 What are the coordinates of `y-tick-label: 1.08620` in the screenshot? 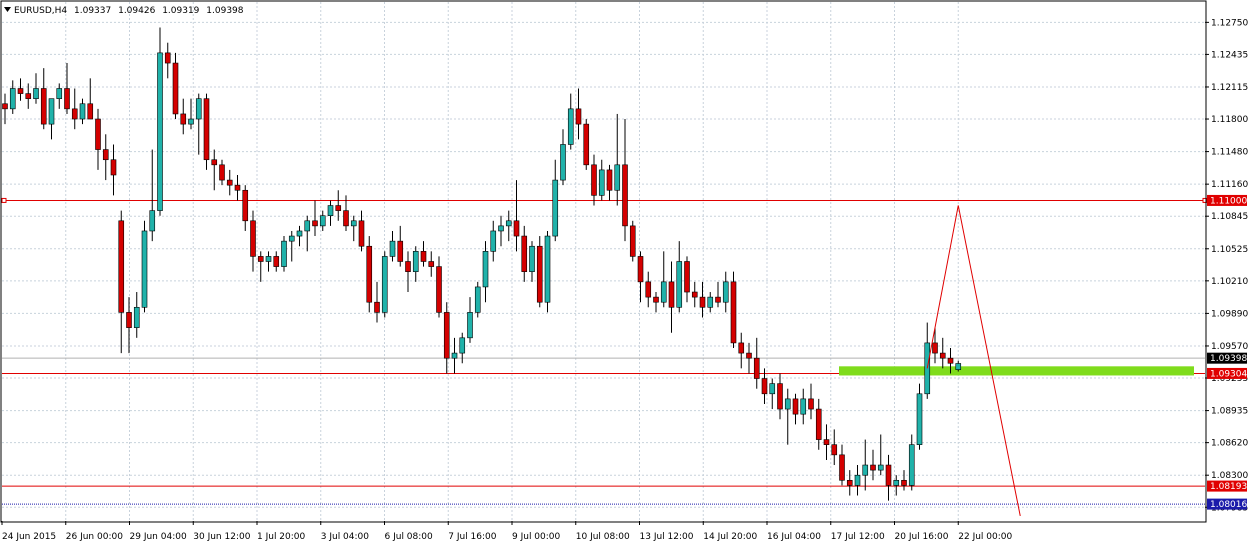 It's located at (1229, 444).